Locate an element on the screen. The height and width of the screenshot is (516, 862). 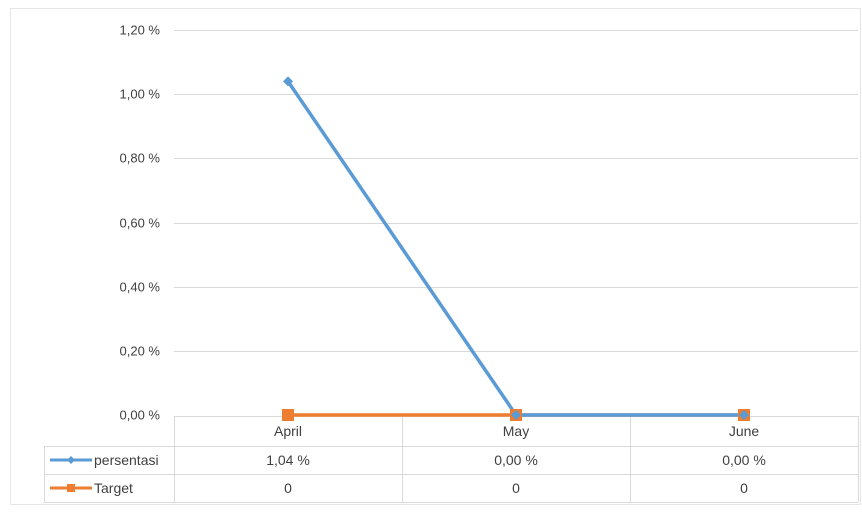
x-category-label: April is located at coordinates (288, 431).